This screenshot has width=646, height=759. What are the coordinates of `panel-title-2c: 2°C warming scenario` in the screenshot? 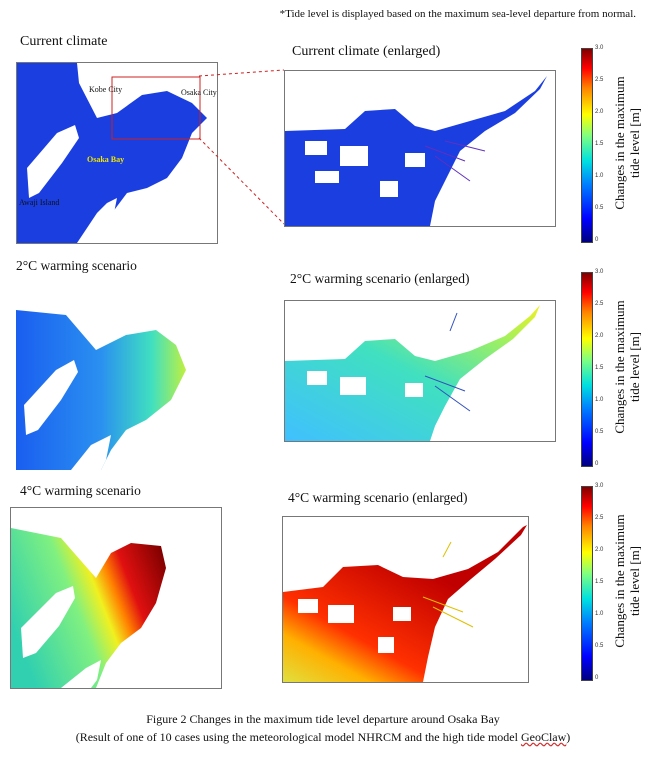 It's located at (76, 265).